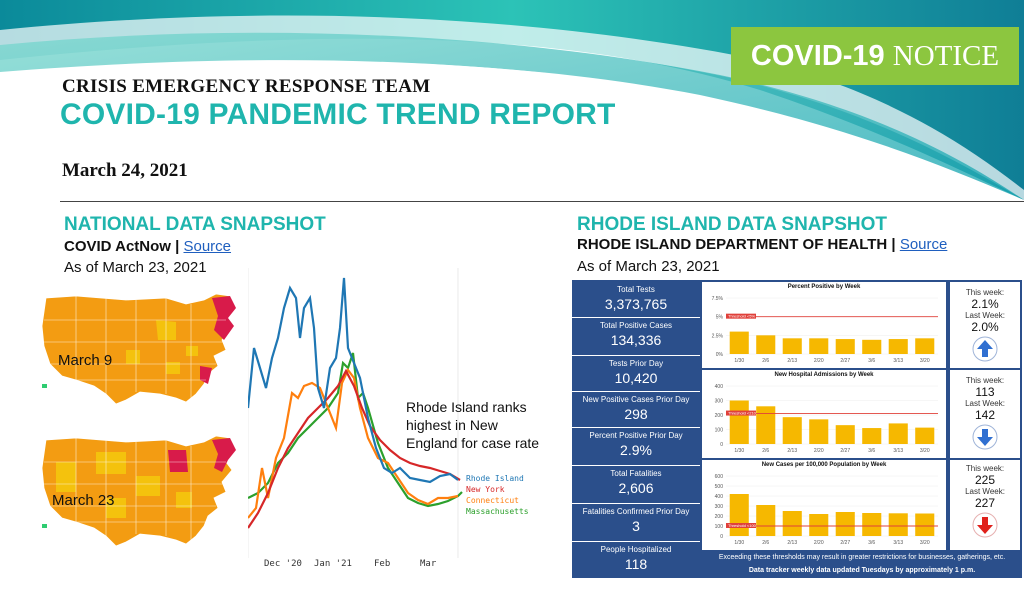 The height and width of the screenshot is (592, 1024). I want to click on y-tick-label: 400, so click(719, 387).